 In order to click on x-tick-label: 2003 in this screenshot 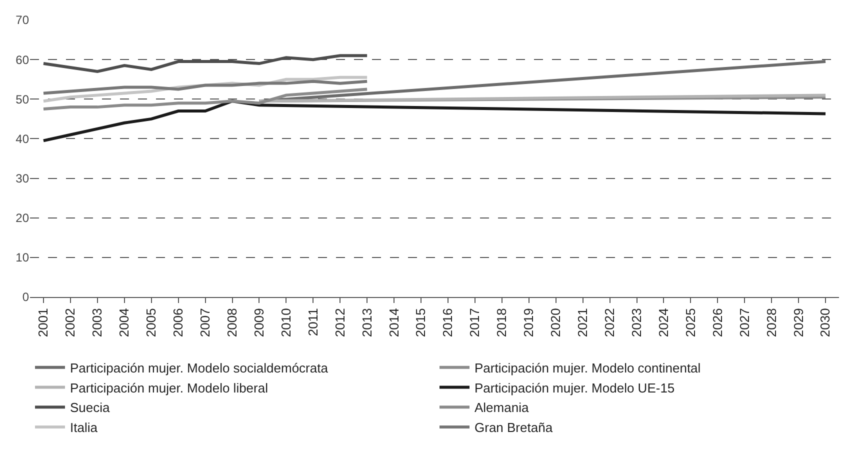, I will do `click(97, 323)`.